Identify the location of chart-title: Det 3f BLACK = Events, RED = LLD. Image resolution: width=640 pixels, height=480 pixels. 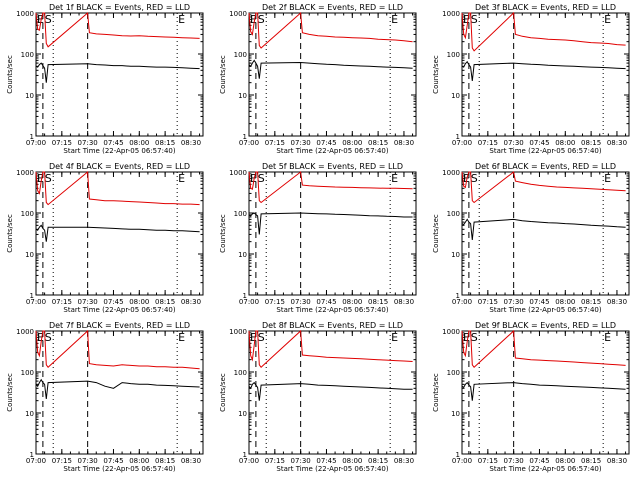
(545, 7).